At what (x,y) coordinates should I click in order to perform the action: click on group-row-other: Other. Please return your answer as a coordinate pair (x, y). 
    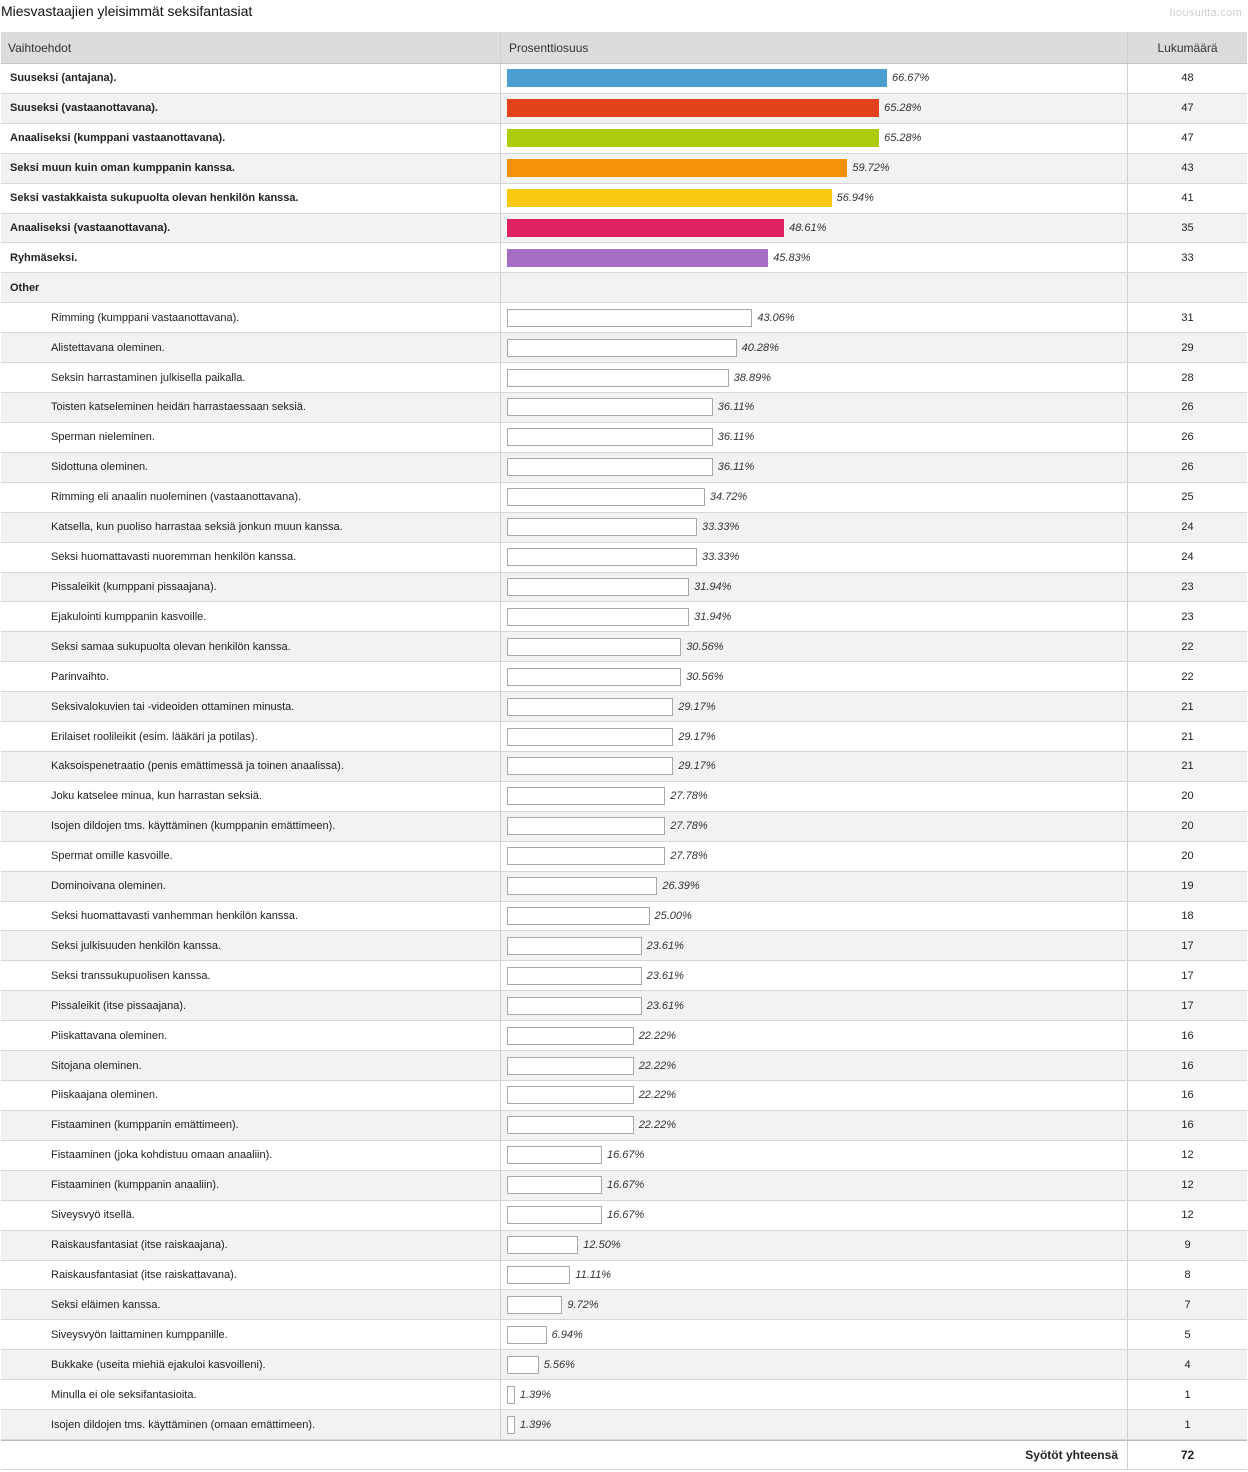
    Looking at the image, I should click on (624, 288).